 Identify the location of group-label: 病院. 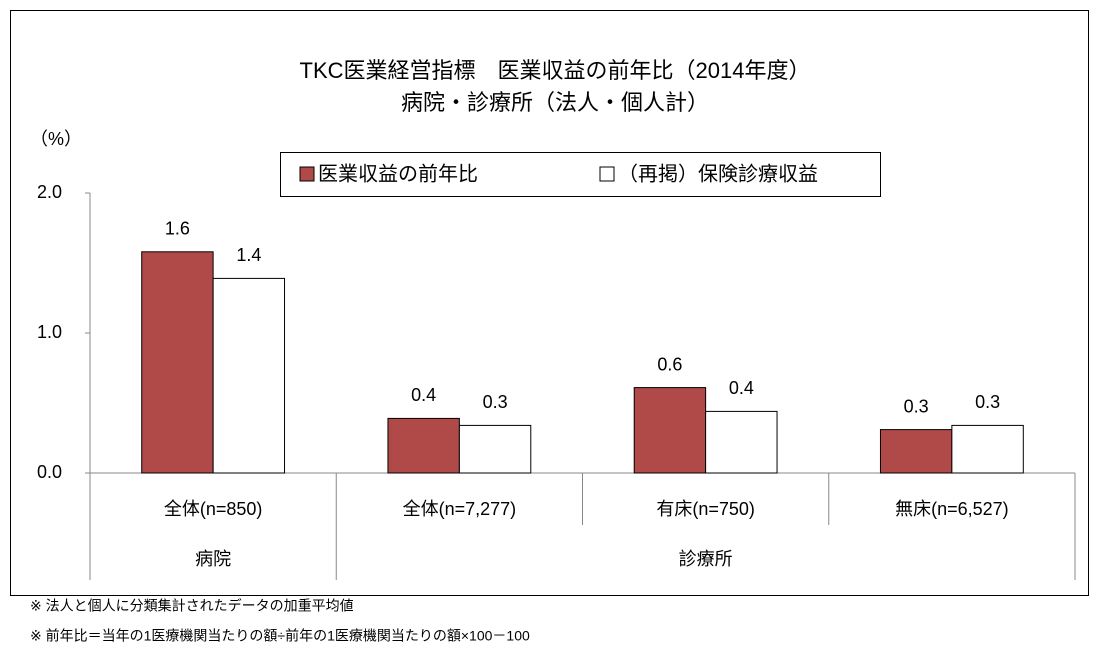
(213, 559).